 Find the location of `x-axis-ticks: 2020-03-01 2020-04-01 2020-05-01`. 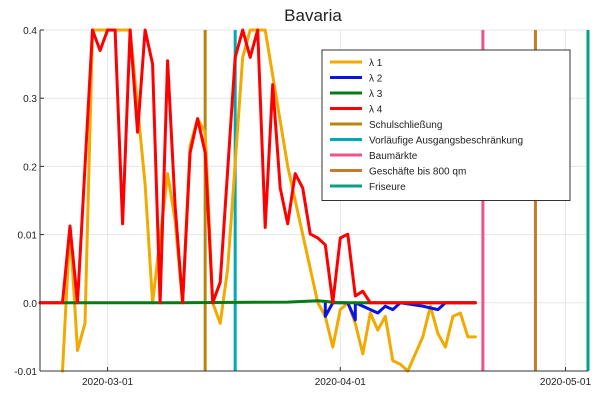

x-axis-ticks: 2020-03-01 2020-04-01 2020-05-01 is located at coordinates (337, 377).